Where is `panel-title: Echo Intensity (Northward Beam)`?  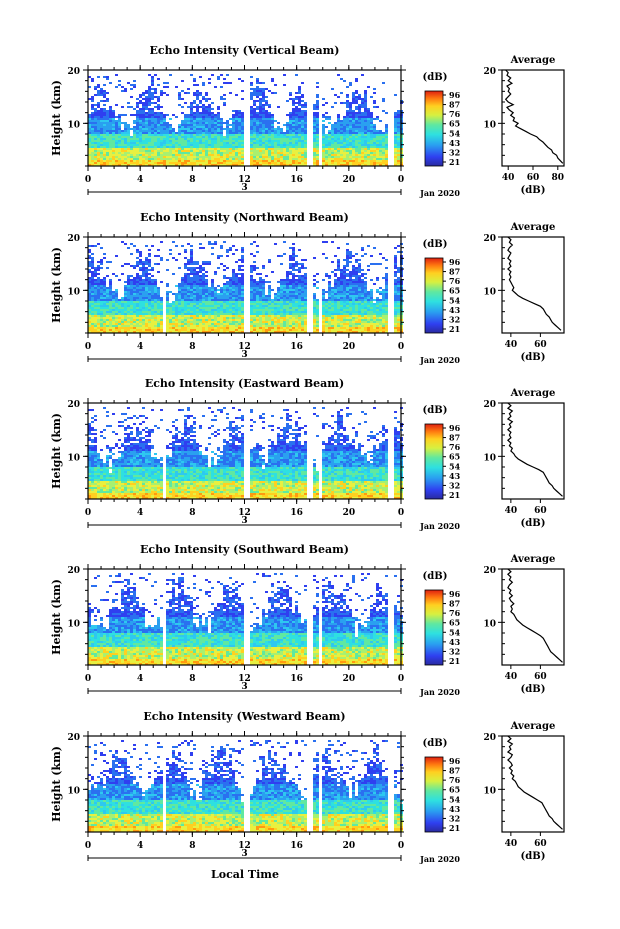
panel-title: Echo Intensity (Northward Beam) is located at coordinates (244, 217).